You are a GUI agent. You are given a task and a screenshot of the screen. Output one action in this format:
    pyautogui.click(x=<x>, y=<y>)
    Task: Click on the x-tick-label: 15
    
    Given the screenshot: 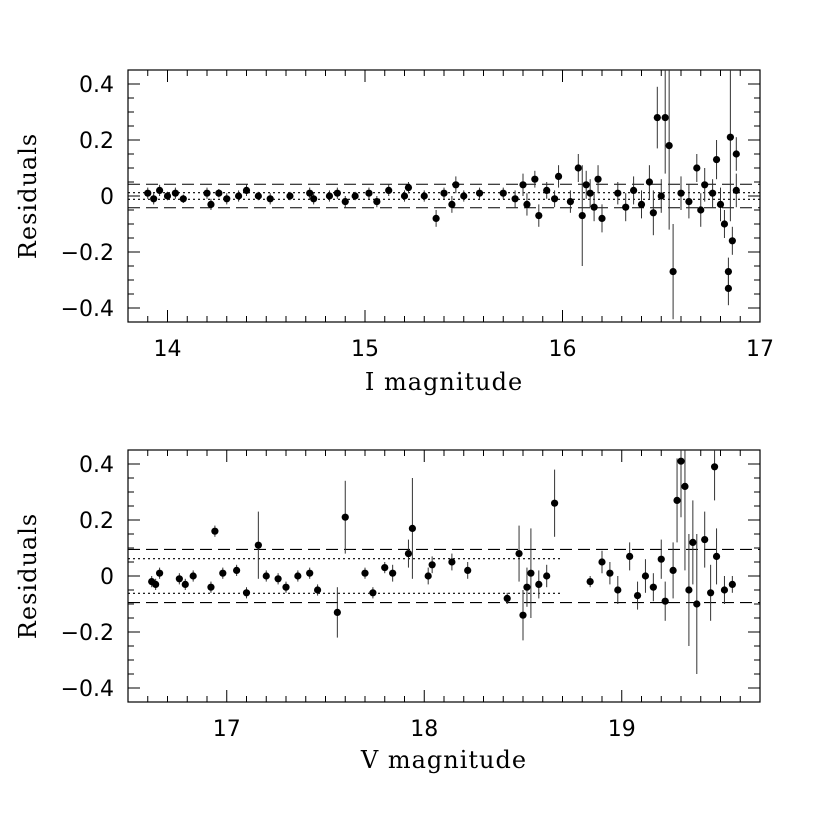 What is the action you would take?
    pyautogui.click(x=365, y=349)
    